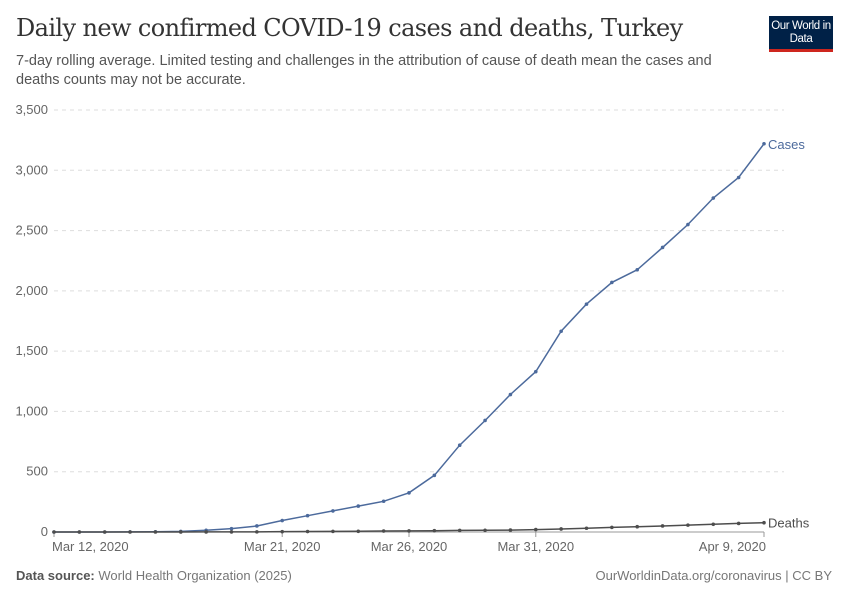 The width and height of the screenshot is (850, 600). What do you see at coordinates (789, 523) in the screenshot?
I see `series-label-deaths: Deaths` at bounding box center [789, 523].